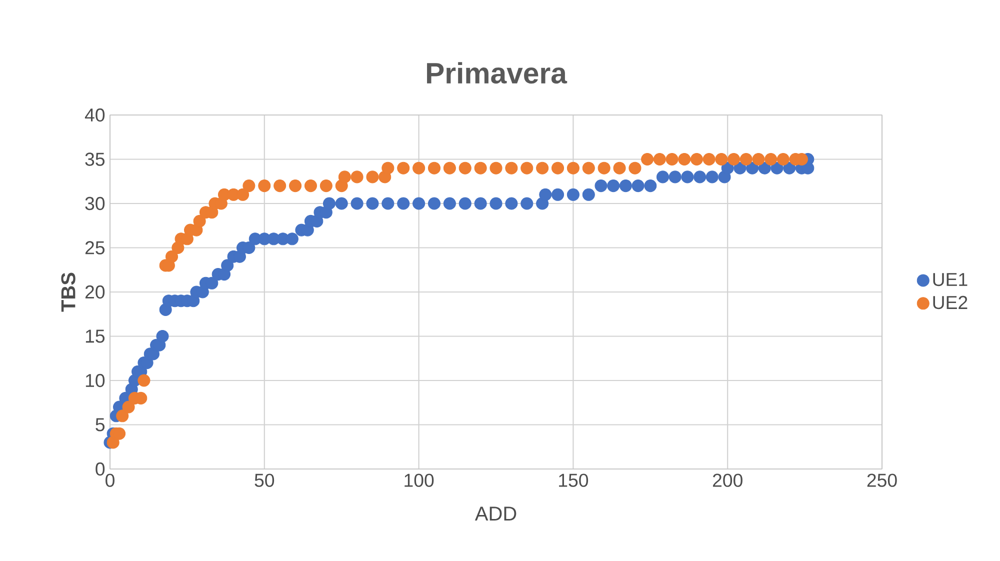 This screenshot has height=561, width=1000. What do you see at coordinates (95, 159) in the screenshot?
I see `y-tick-label: 35` at bounding box center [95, 159].